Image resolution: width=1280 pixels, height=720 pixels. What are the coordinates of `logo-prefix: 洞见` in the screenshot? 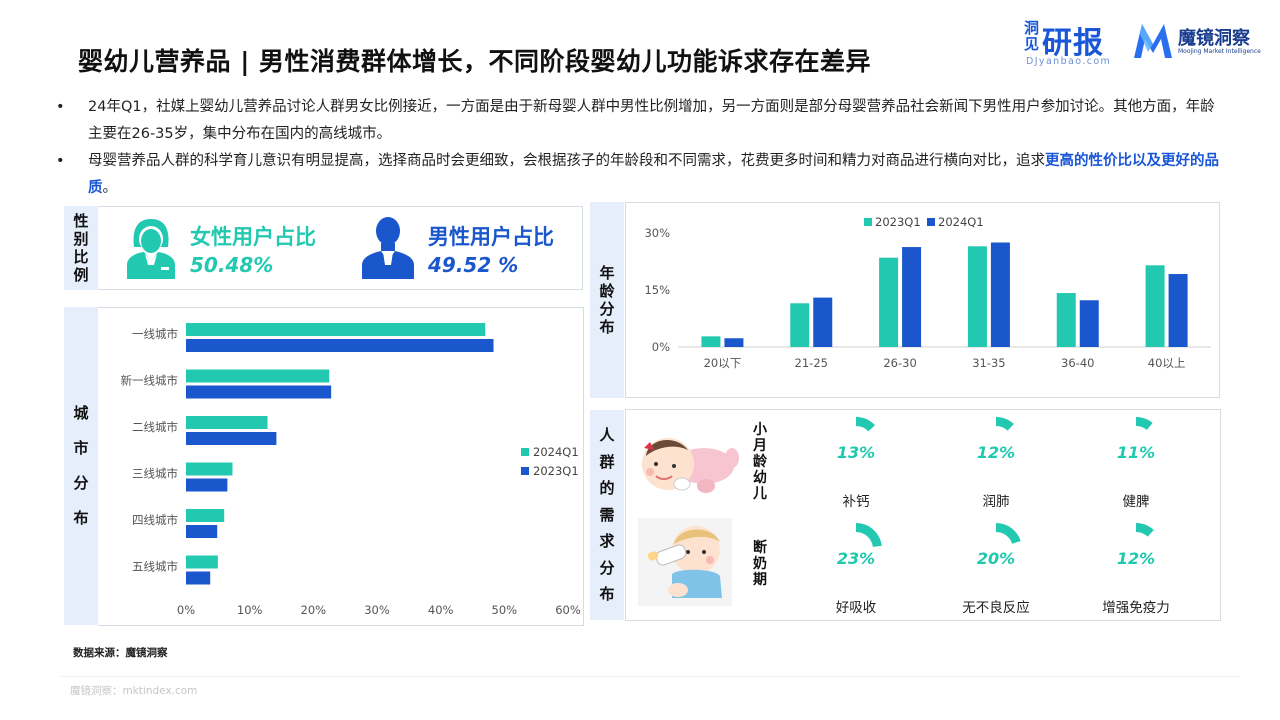 It's located at (1032, 36).